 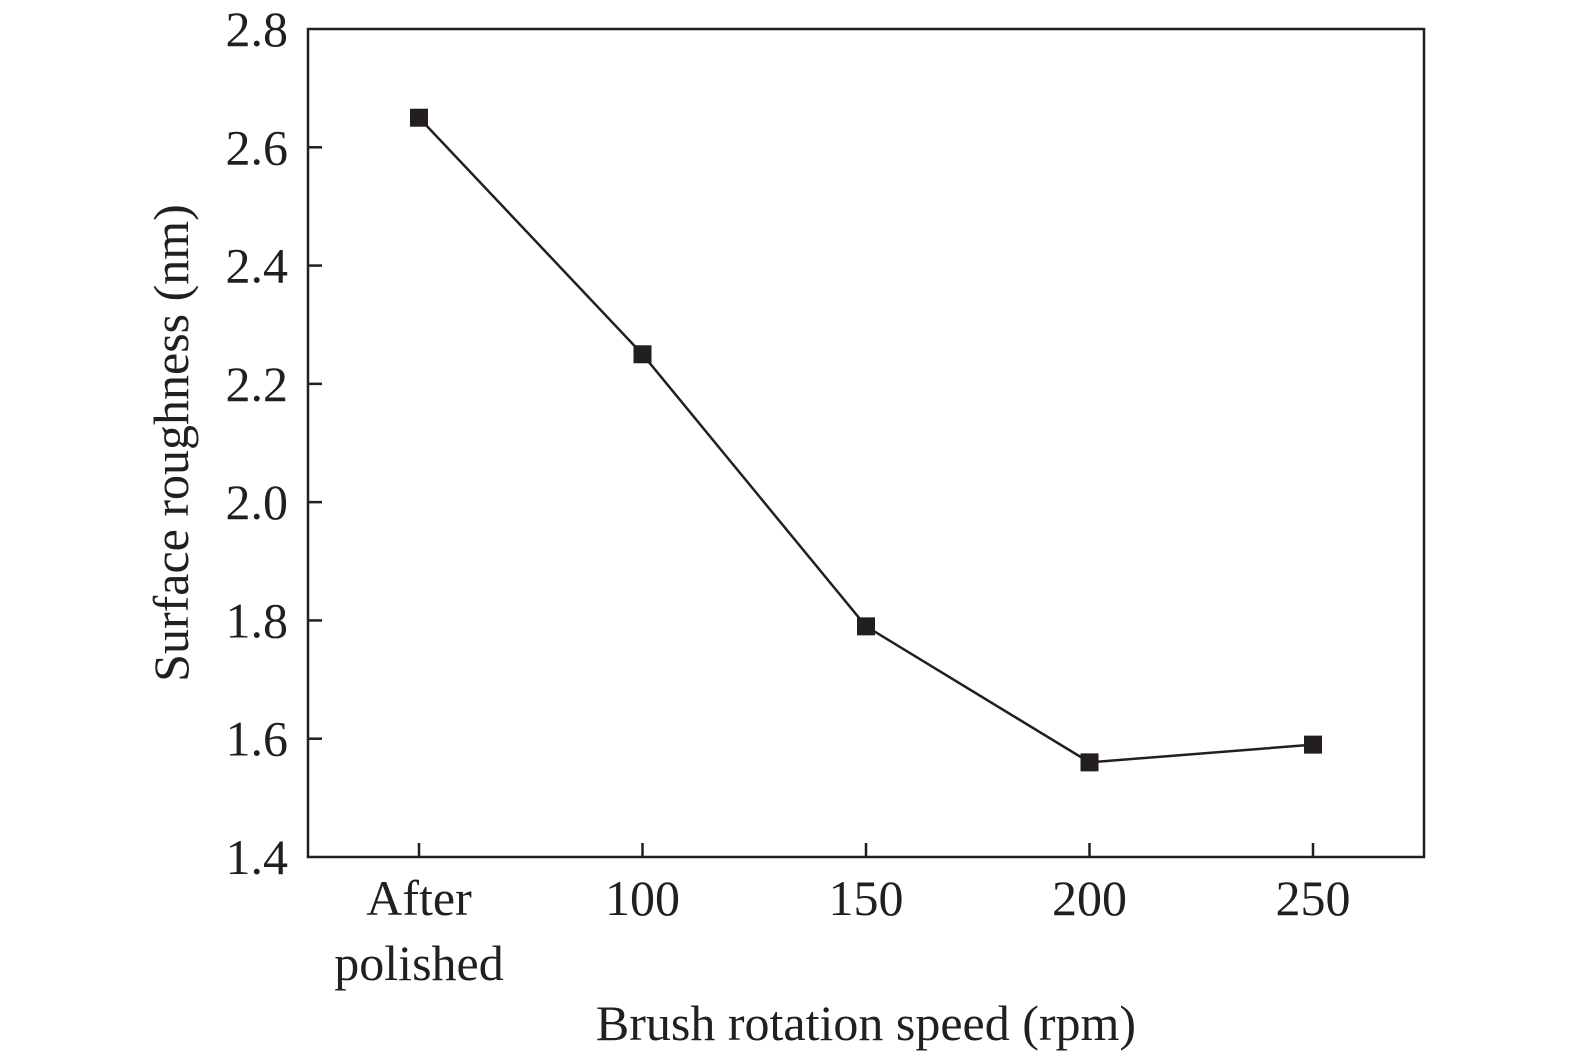 What do you see at coordinates (1313, 898) in the screenshot?
I see `x-tick-label: 250` at bounding box center [1313, 898].